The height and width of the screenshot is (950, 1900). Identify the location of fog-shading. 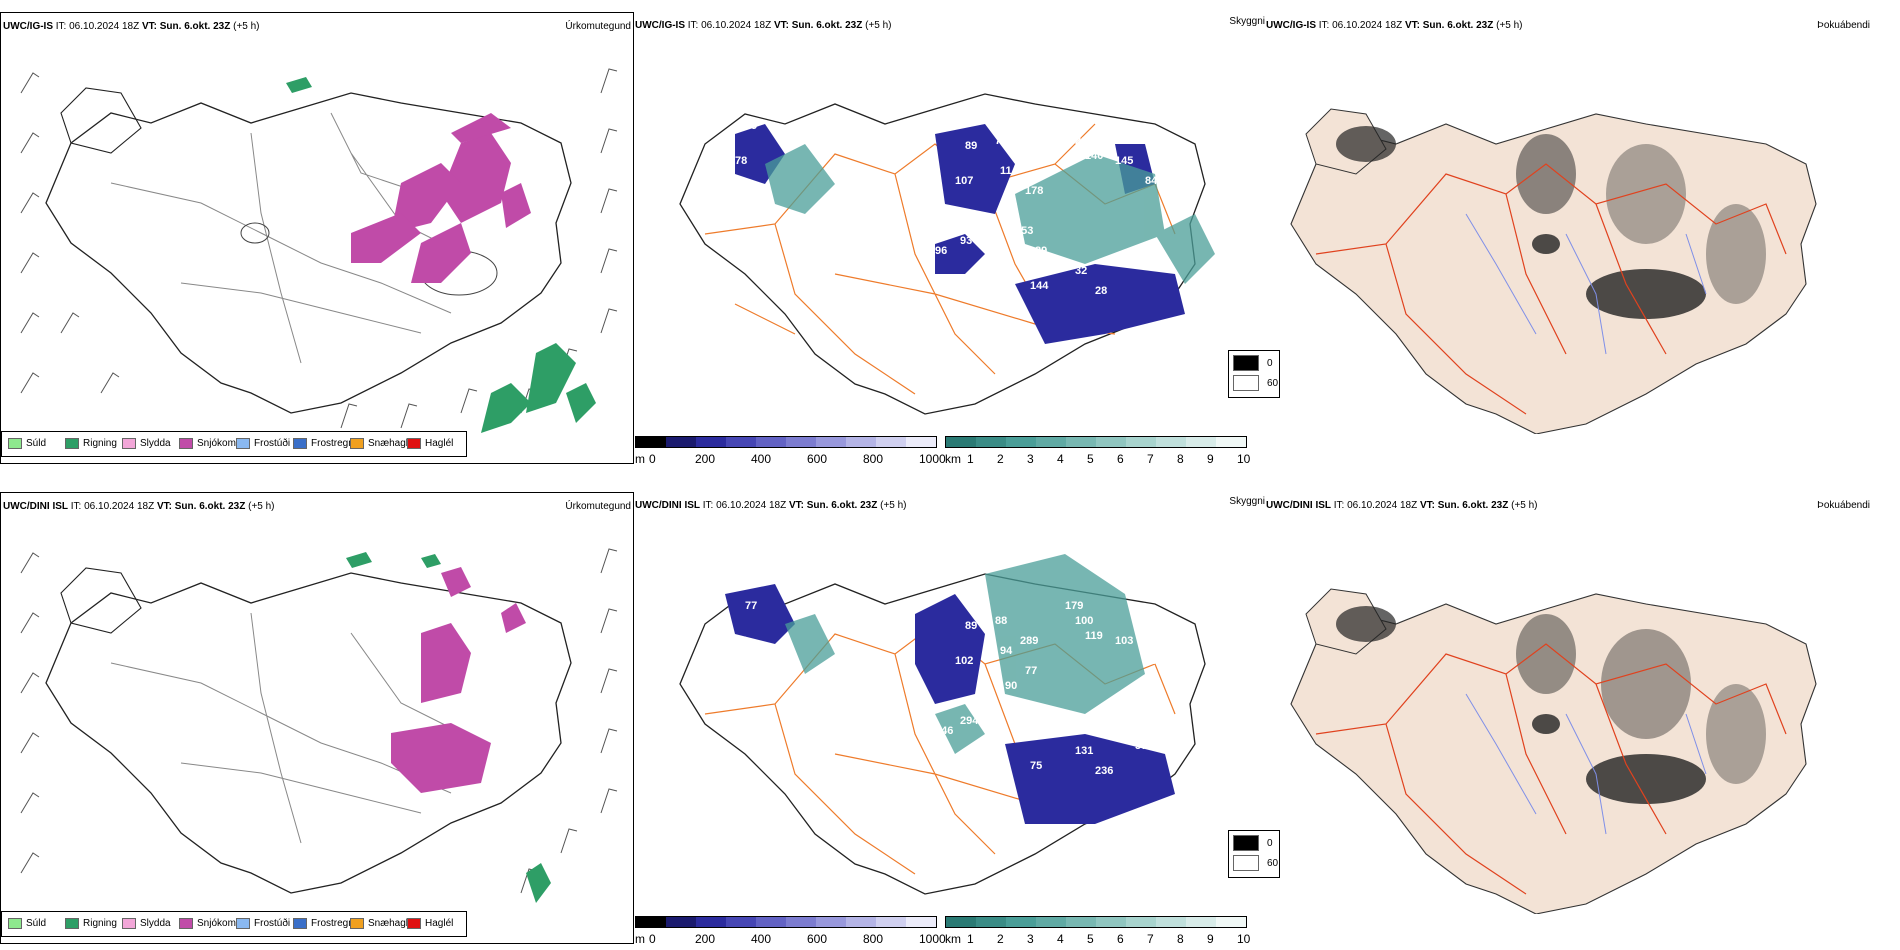
(1551, 705).